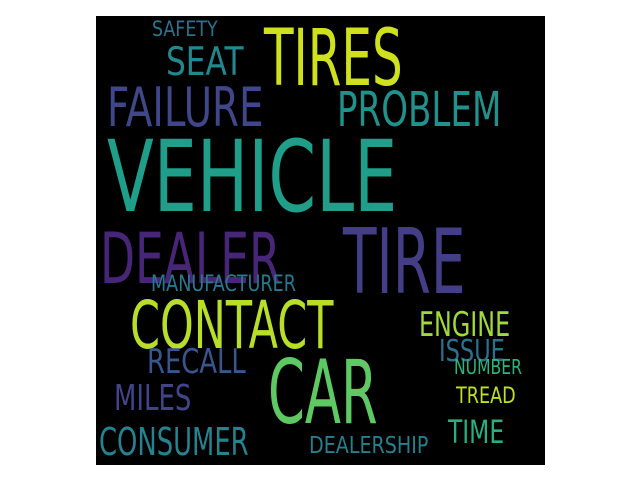 Image resolution: width=640 pixels, height=480 pixels. Describe the element at coordinates (465, 325) in the screenshot. I see `word-engine: ENGINE` at that location.